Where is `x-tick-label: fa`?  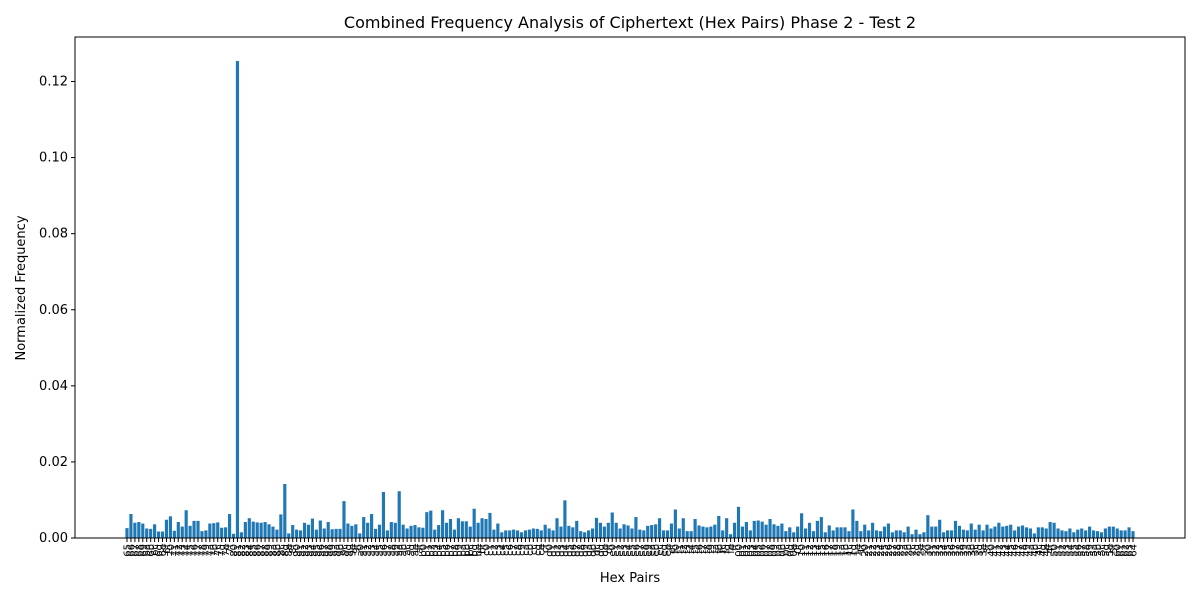 x-tick-label: fa is located at coordinates (715, 549).